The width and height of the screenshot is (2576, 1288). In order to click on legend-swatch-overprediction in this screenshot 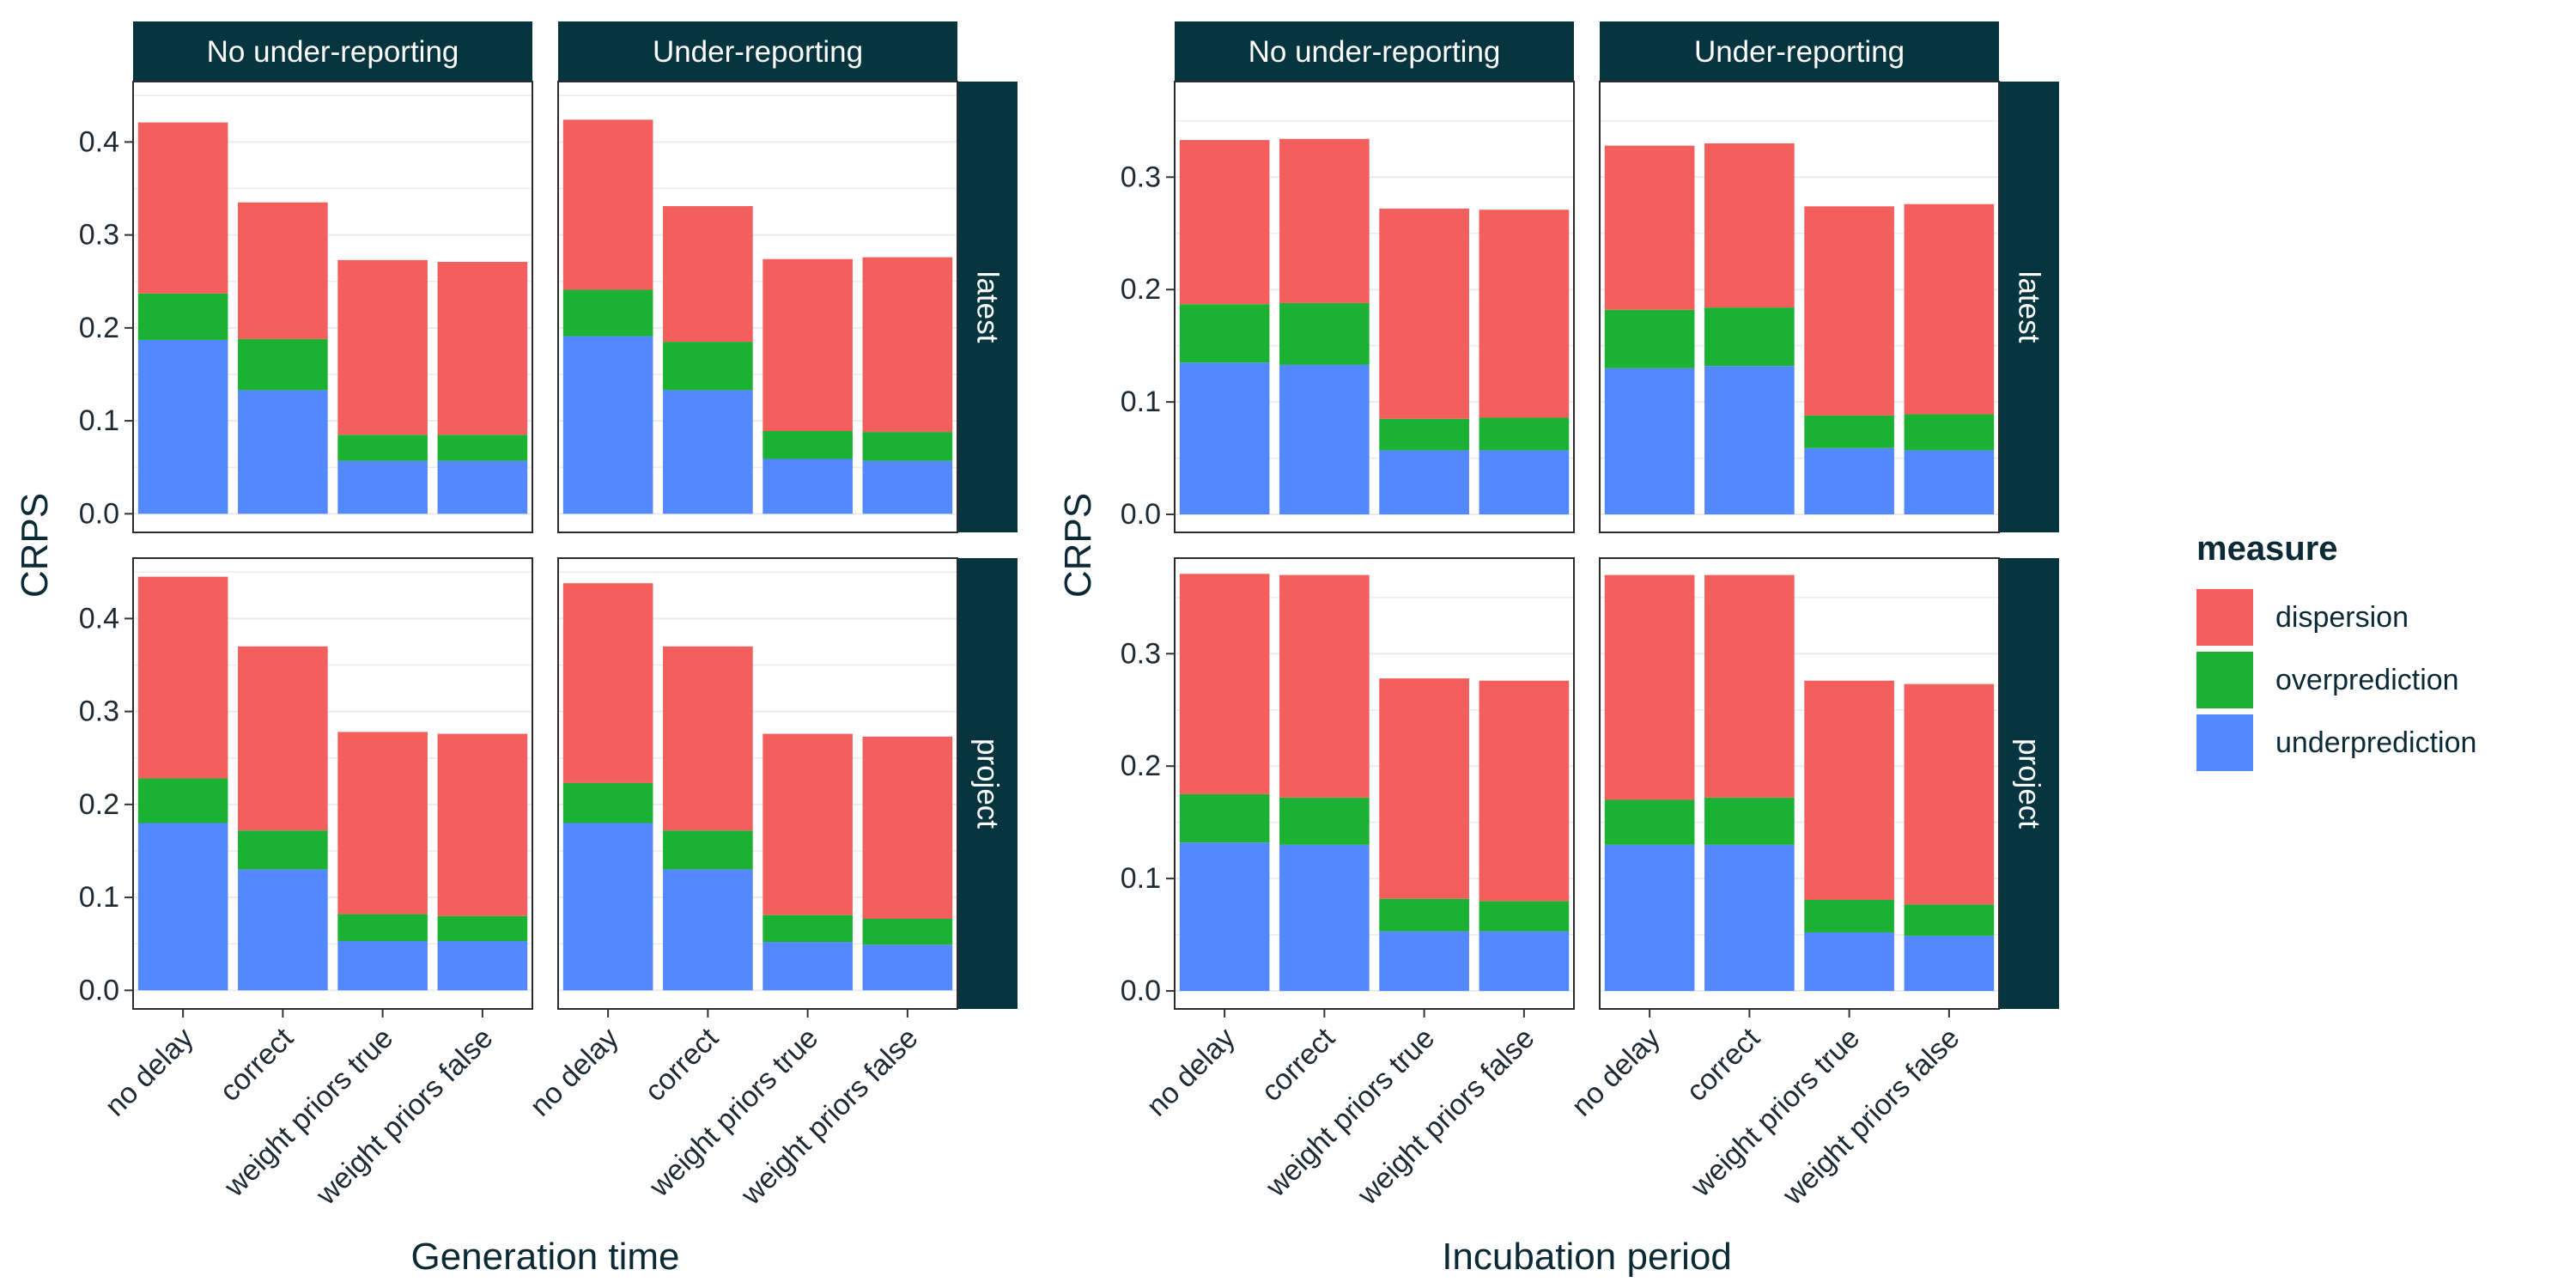, I will do `click(2224, 680)`.